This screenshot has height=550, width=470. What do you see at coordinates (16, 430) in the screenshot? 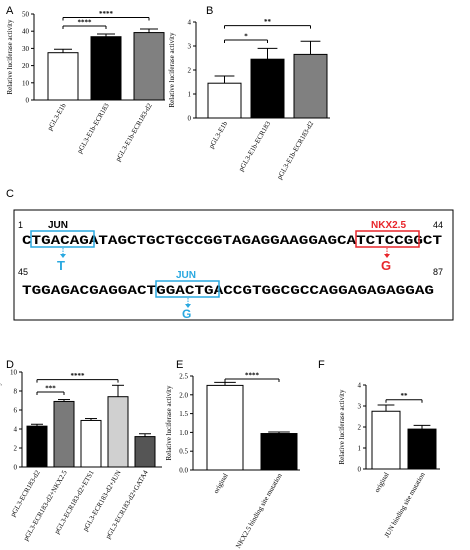
I see `y-tick-label-d: 4` at bounding box center [16, 430].